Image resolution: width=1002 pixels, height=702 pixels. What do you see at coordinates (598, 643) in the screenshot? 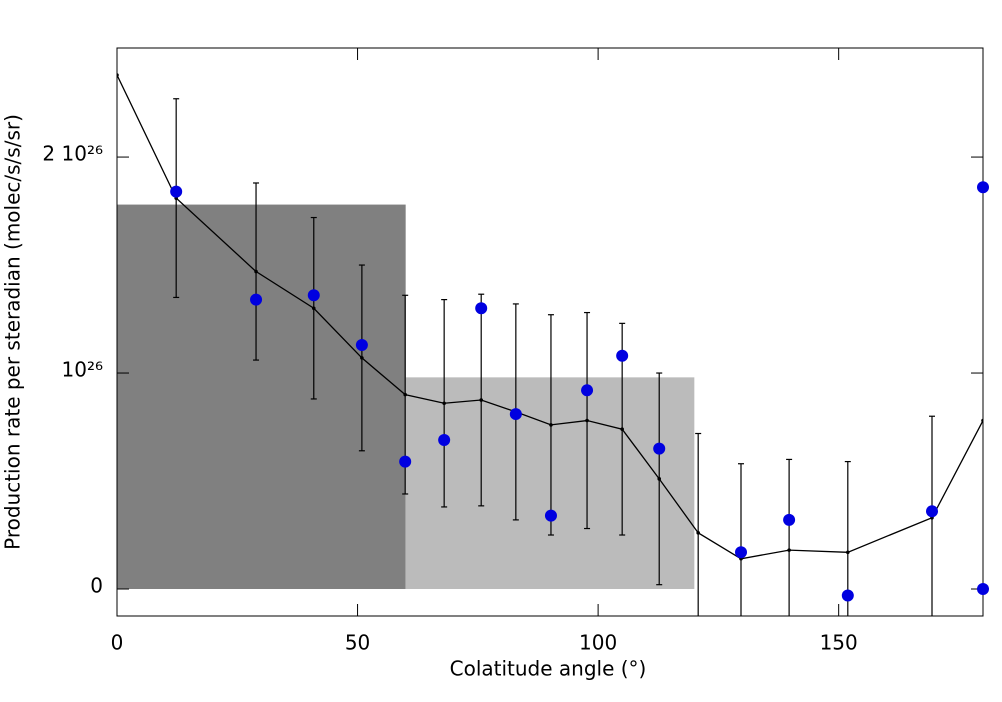
I see `x-tick-label: 100` at bounding box center [598, 643].